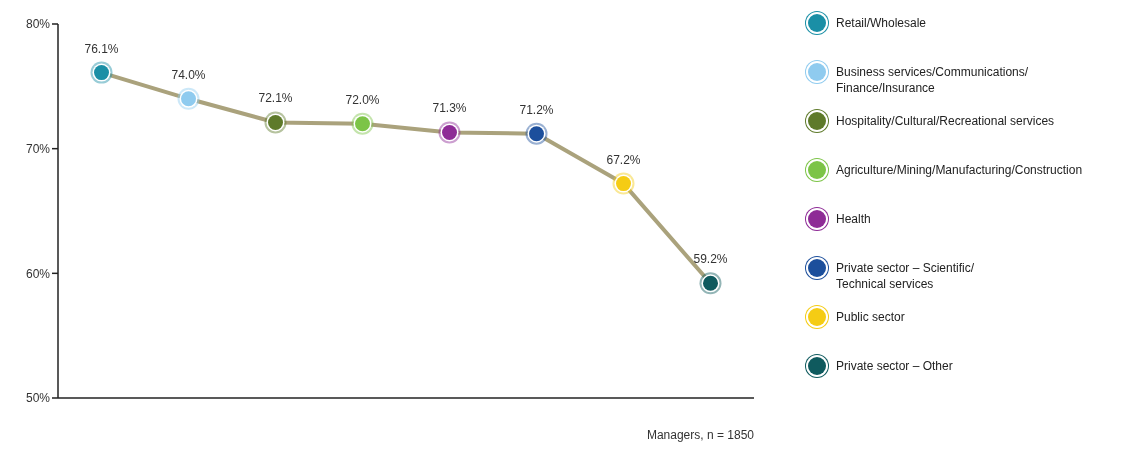  Describe the element at coordinates (699, 435) in the screenshot. I see `text: Managers, n = 1850` at that location.